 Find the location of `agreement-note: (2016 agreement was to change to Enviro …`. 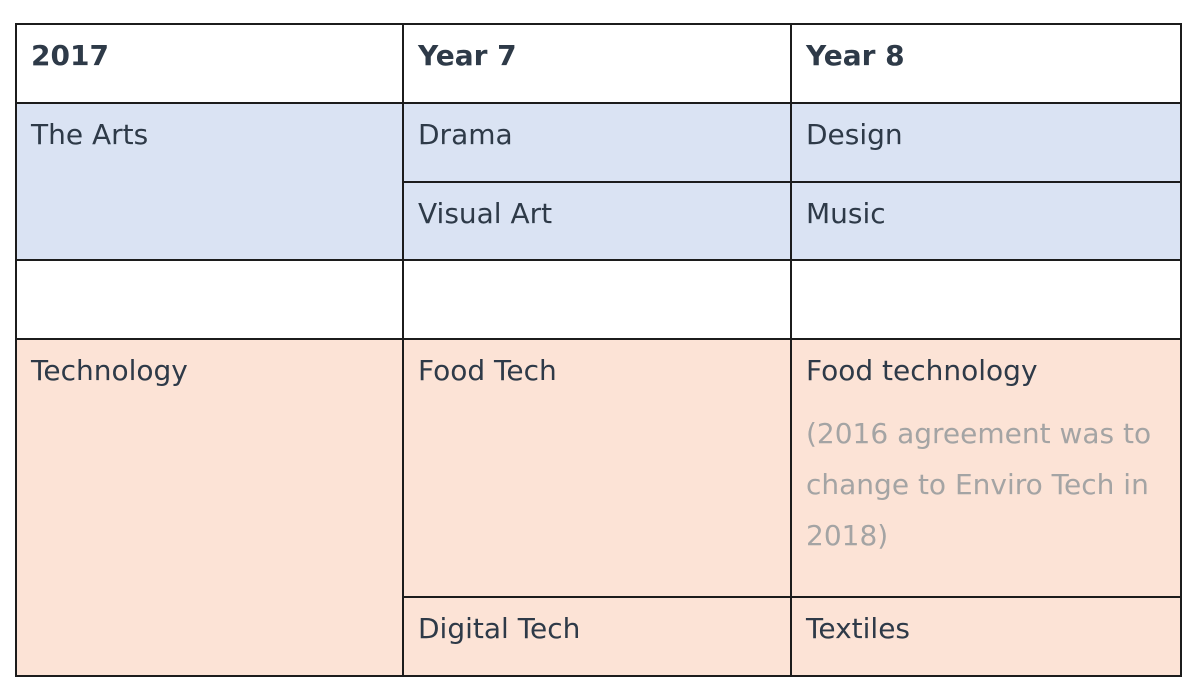

agreement-note: (2016 agreement was to change to Enviro … is located at coordinates (979, 484).